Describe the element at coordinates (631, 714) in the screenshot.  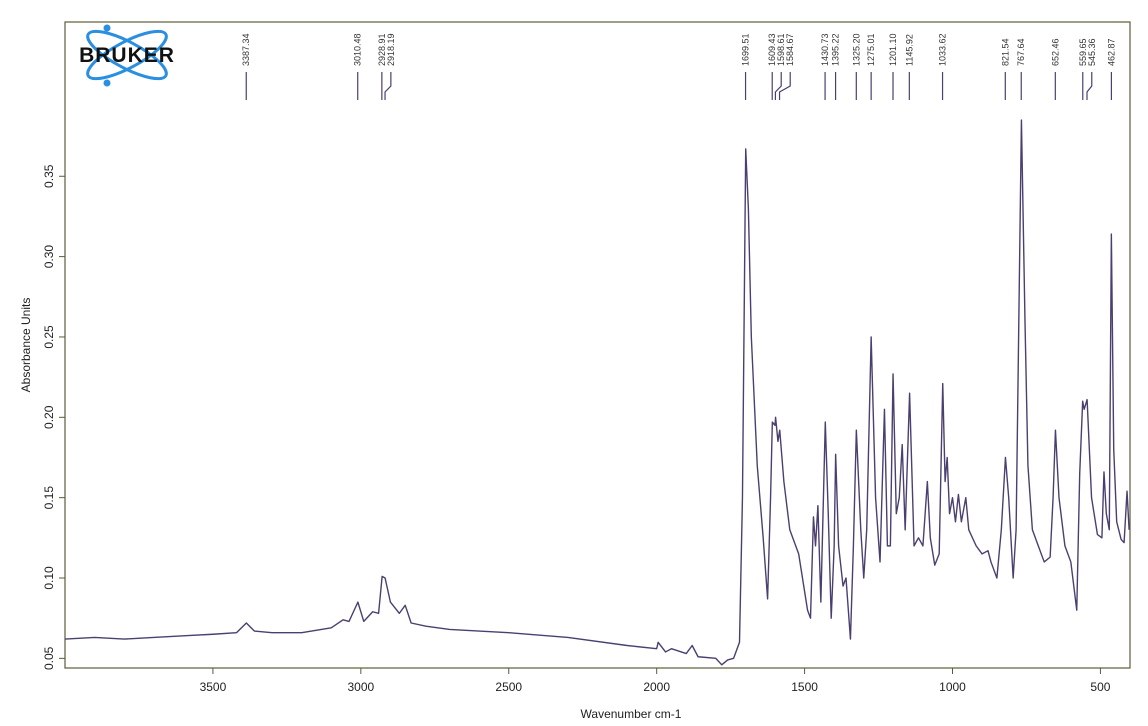
I see `x-axis-label: Wavenumber cm-1` at that location.